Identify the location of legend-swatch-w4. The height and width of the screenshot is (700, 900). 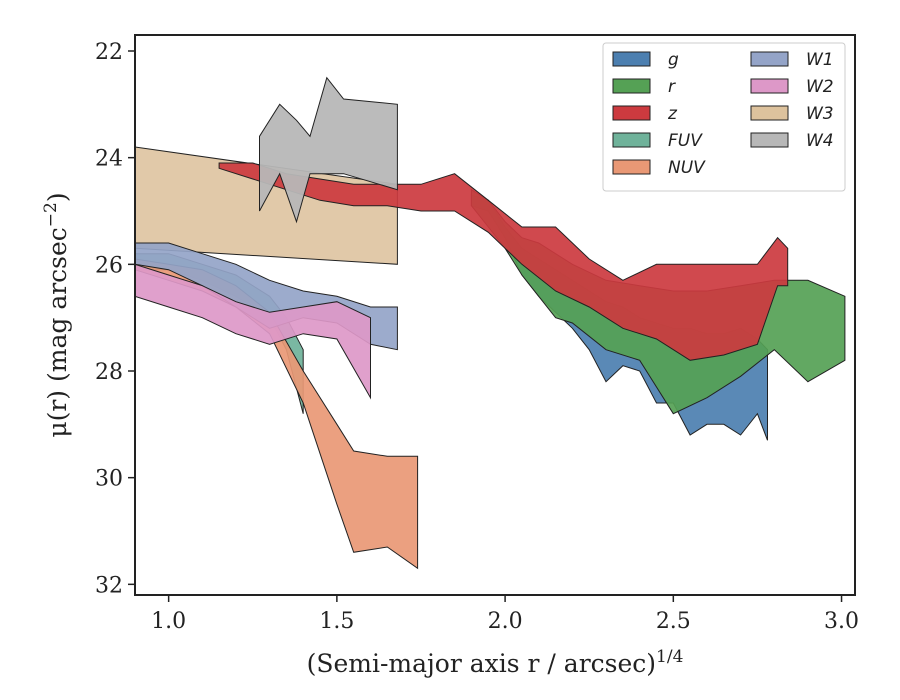
(769, 140).